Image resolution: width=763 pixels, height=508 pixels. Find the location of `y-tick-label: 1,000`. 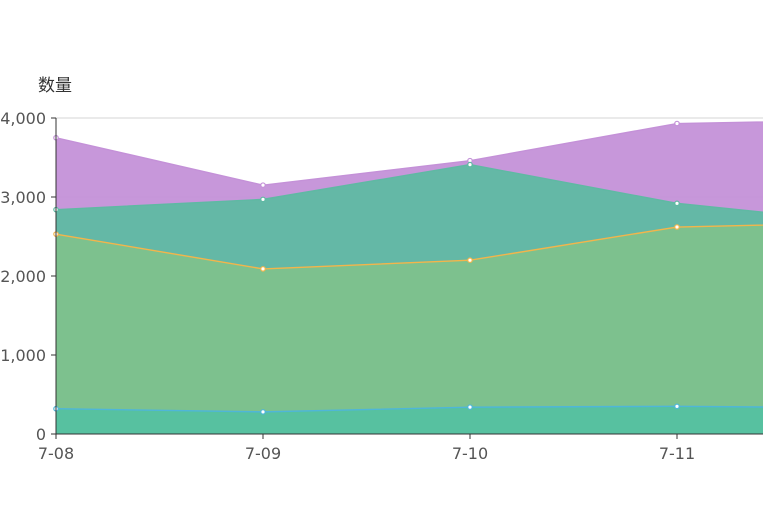

y-tick-label: 1,000 is located at coordinates (23, 355).